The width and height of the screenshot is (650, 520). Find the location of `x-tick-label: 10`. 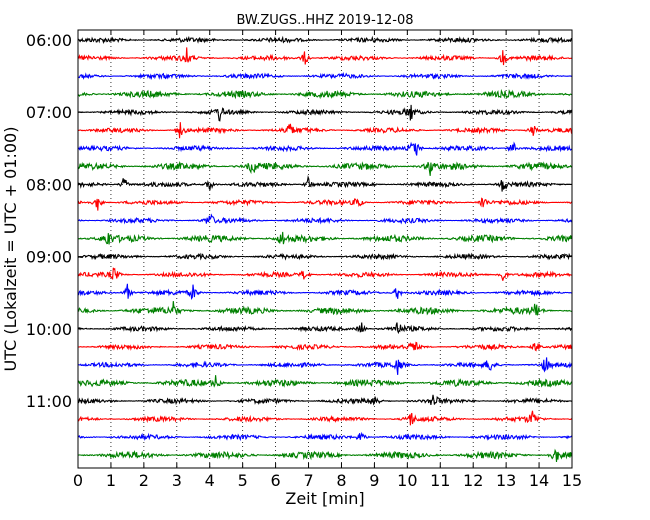

x-tick-label: 10 is located at coordinates (407, 480).